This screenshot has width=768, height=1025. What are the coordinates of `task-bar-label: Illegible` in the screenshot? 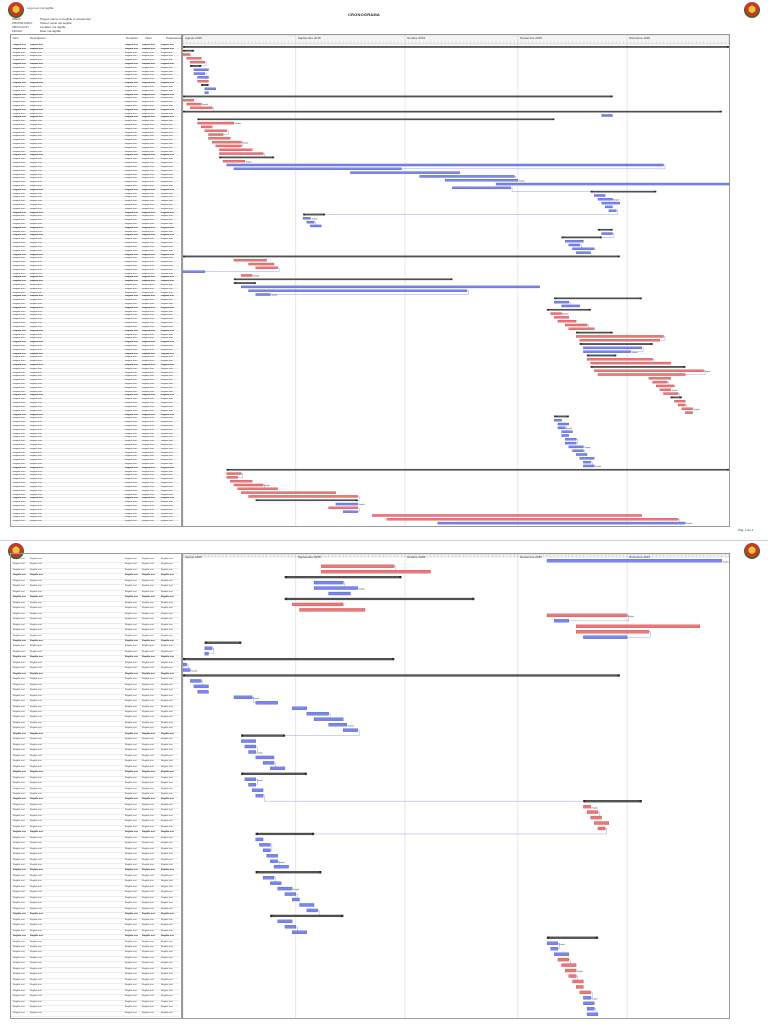 It's located at (598, 467).